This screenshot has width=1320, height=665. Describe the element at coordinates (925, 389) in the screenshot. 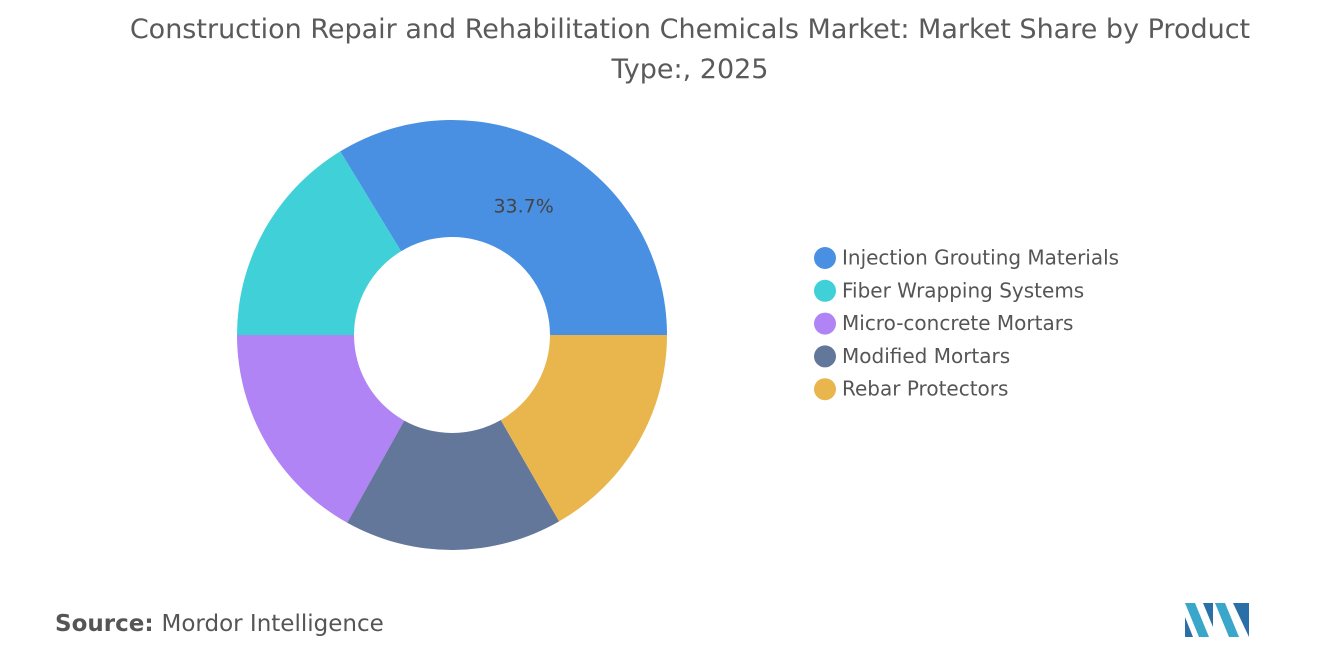

I see `legend-label: Rebar Protectors` at that location.